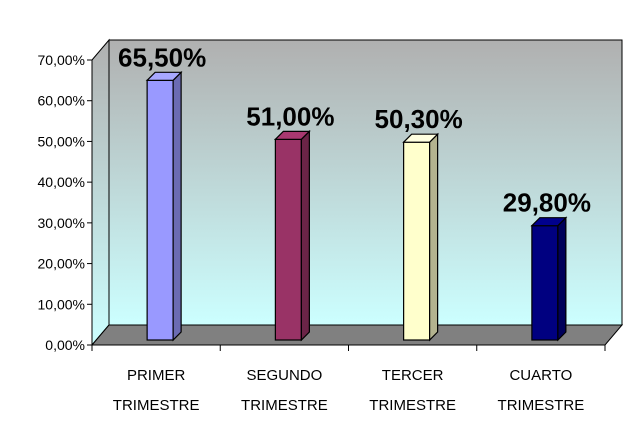 The width and height of the screenshot is (643, 423). What do you see at coordinates (156, 375) in the screenshot?
I see `category-label: PRIMER` at bounding box center [156, 375].